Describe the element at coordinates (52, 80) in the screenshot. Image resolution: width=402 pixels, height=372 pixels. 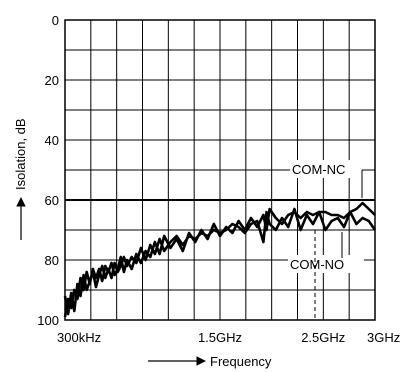
I see `y-tick-label: 20` at that location.